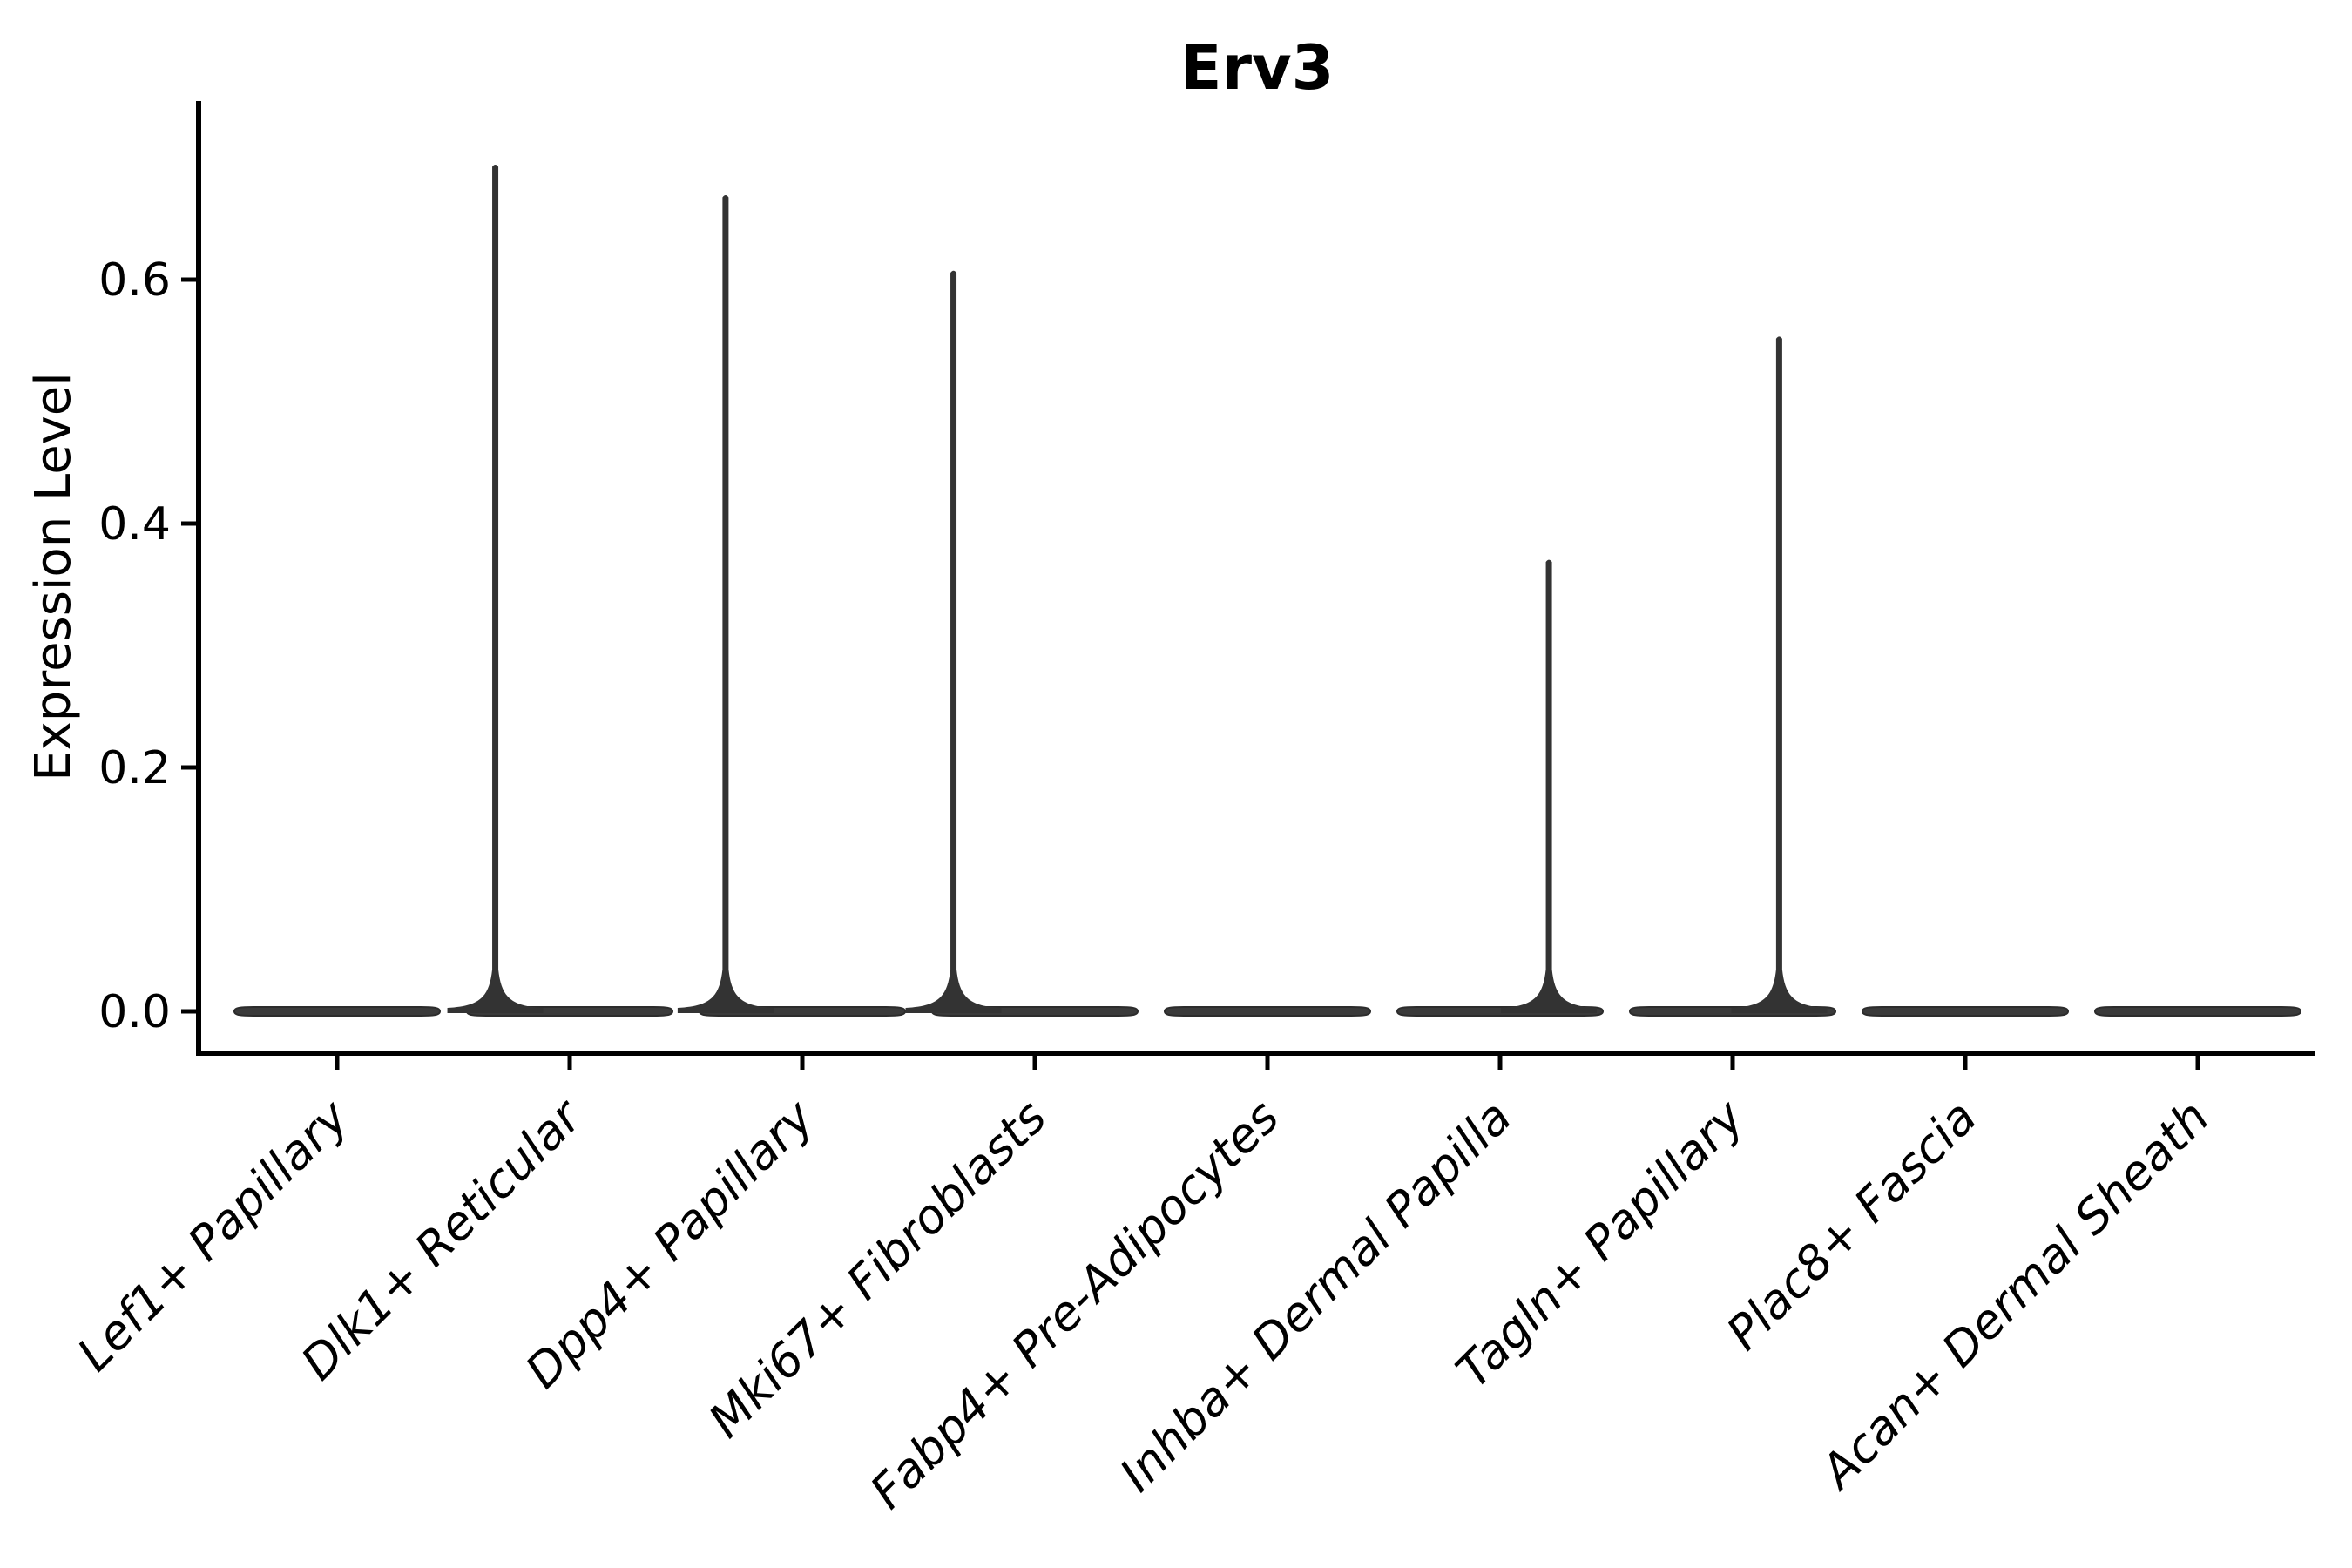 The image size is (2352, 1568). I want to click on y-tick-label: 0.6, so click(134, 280).